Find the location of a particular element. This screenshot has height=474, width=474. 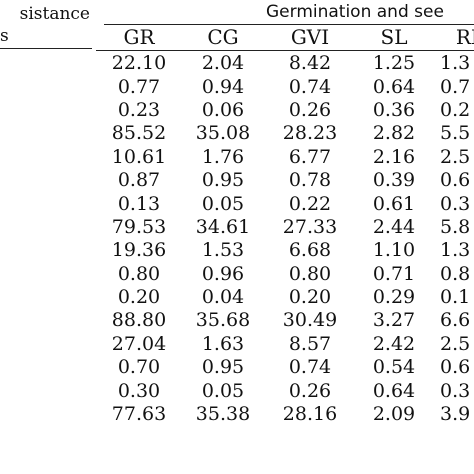

table-cell: 0.54 is located at coordinates (394, 367).